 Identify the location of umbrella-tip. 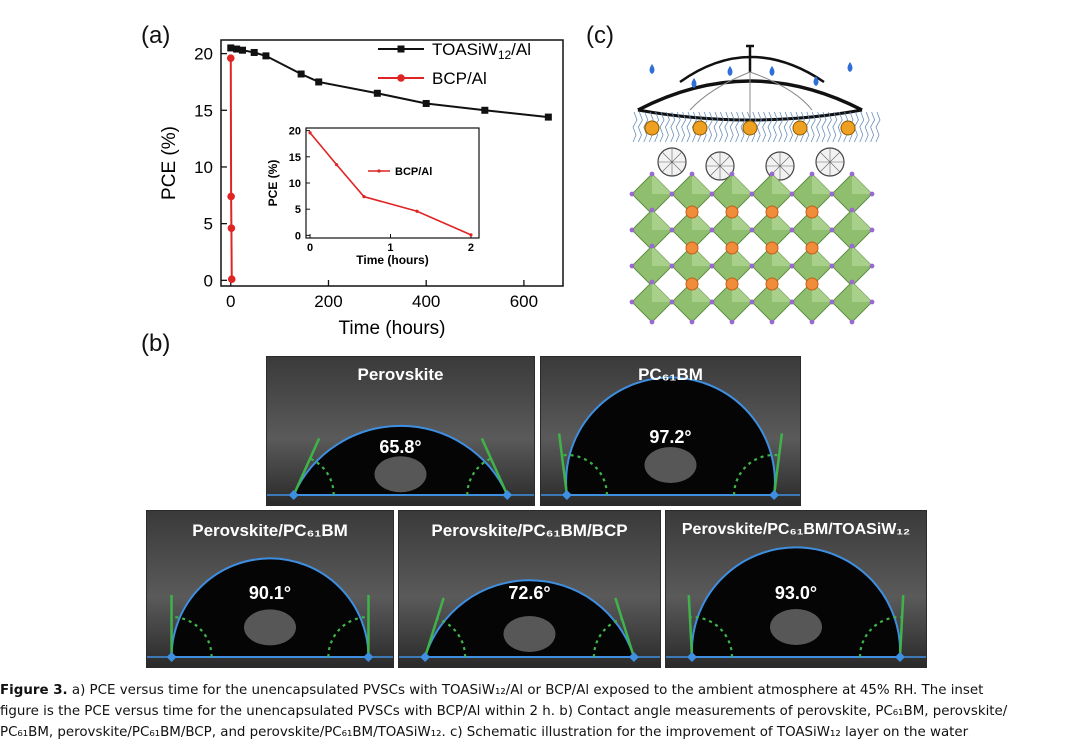
(750, 58).